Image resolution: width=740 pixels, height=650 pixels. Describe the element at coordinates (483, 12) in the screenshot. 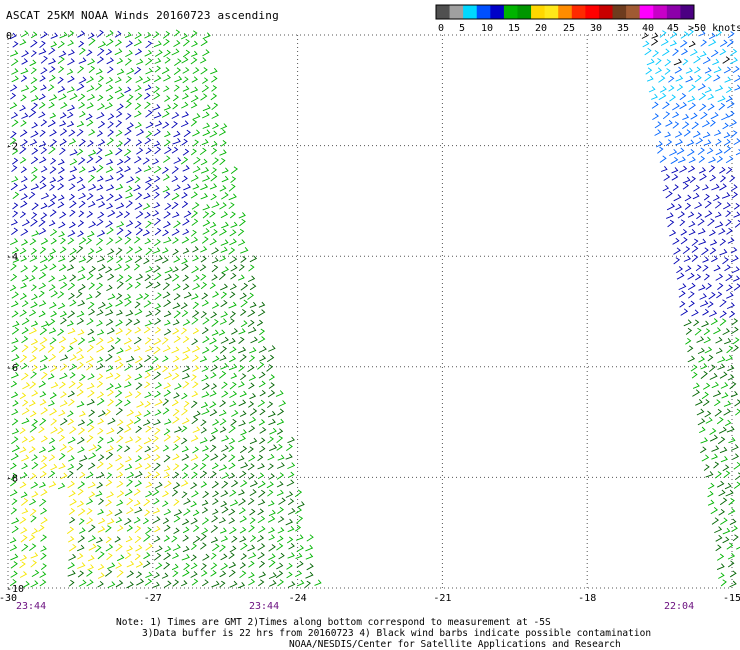

I see `scale-swatch` at that location.